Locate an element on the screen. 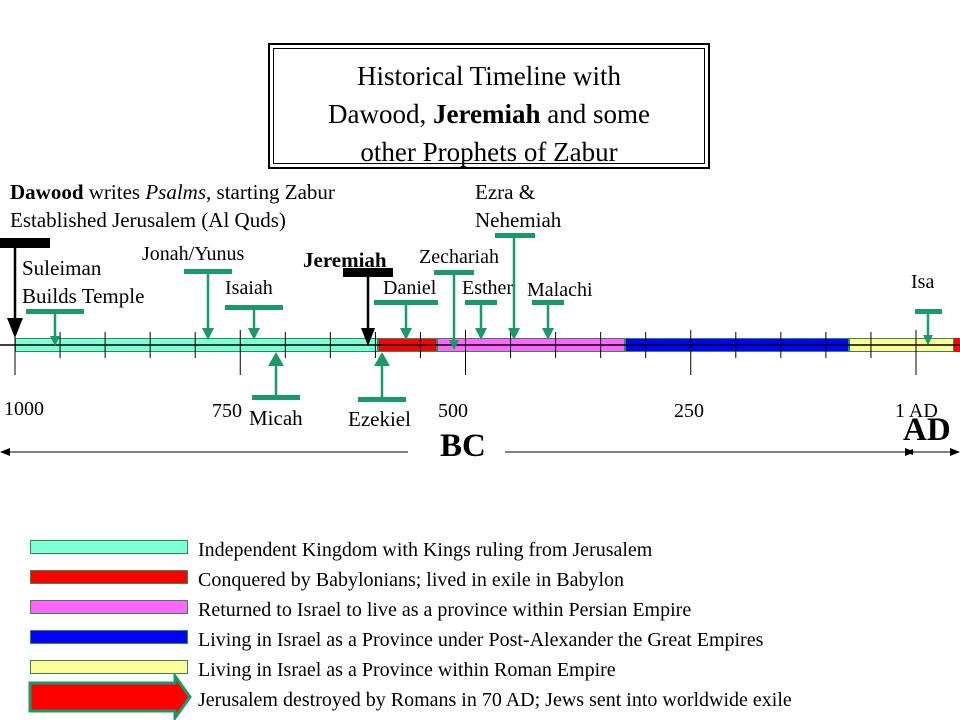 Image resolution: width=960 pixels, height=720 pixels. tick-group is located at coordinates (465, 352).